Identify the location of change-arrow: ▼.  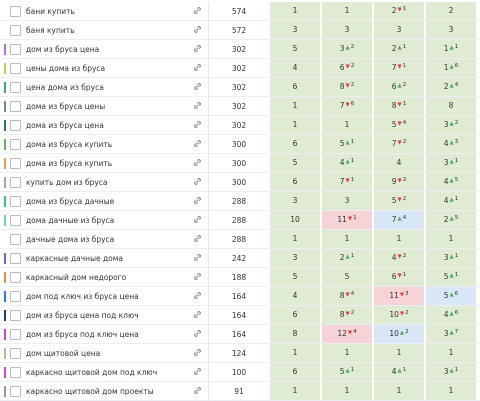
(347, 67).